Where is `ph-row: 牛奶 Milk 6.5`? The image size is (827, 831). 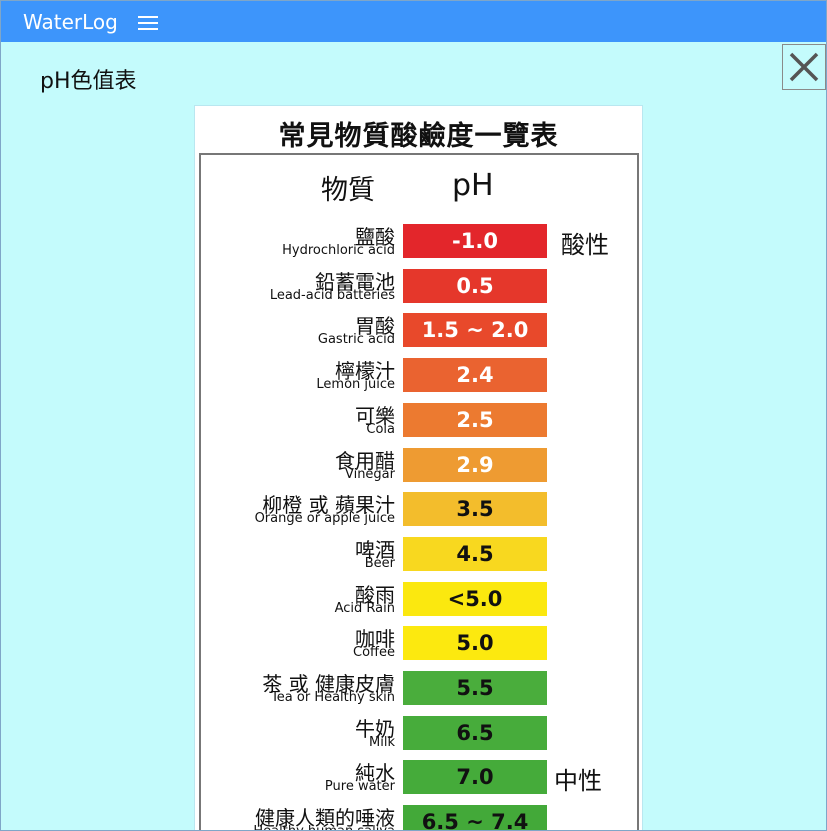
ph-row: 牛奶 Milk 6.5 is located at coordinates (419, 733).